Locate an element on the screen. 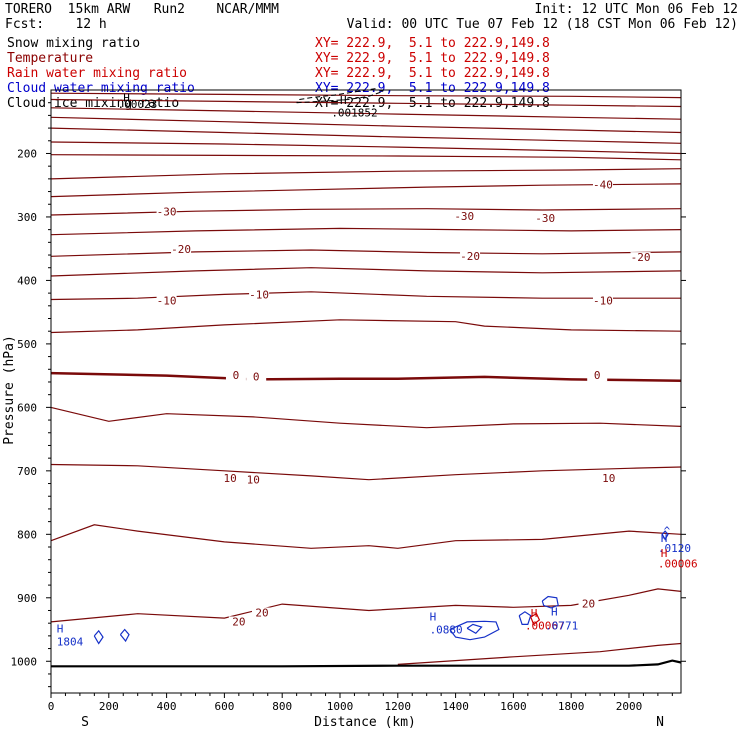 Image resolution: width=740 pixels, height=740 pixels. field-xy-cloud-water: XY= 222.9, 5.1 to 222.9,149.8 is located at coordinates (432, 88).